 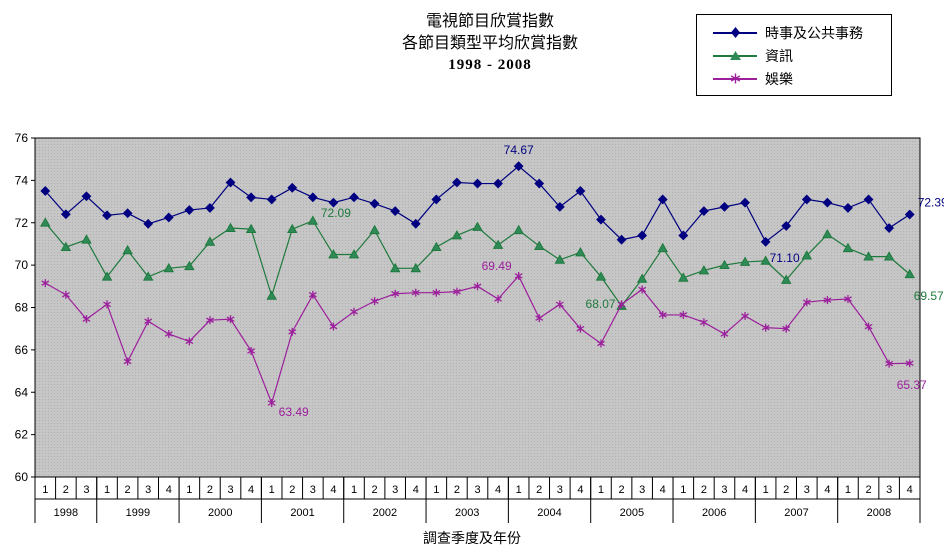 I want to click on data-value-label: 68.07, so click(x=601, y=304).